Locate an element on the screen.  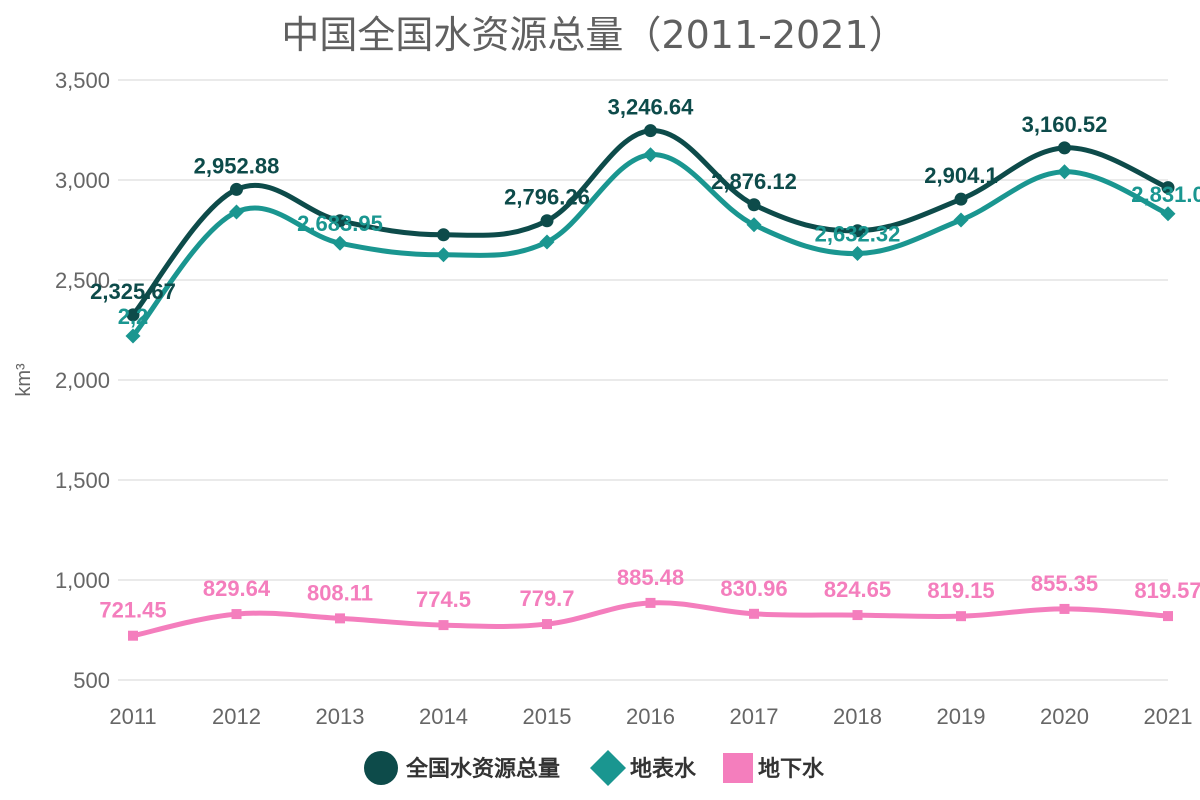
legend-item-total: 全国水资源总量 is located at coordinates (462, 768).